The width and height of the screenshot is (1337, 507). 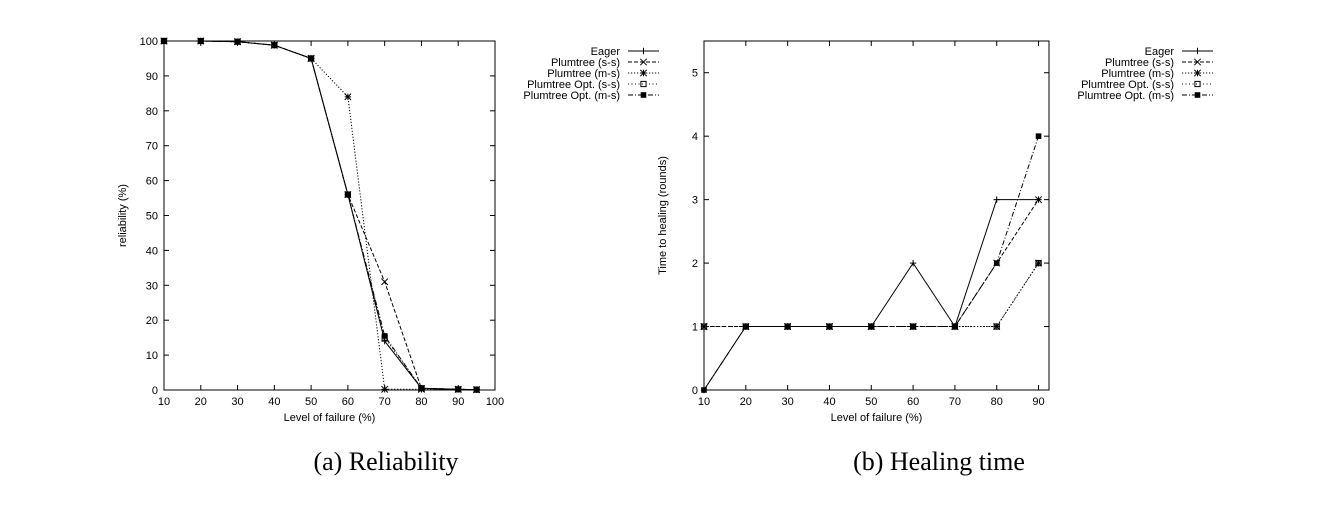 I want to click on y-tick-label: 70, so click(x=152, y=147).